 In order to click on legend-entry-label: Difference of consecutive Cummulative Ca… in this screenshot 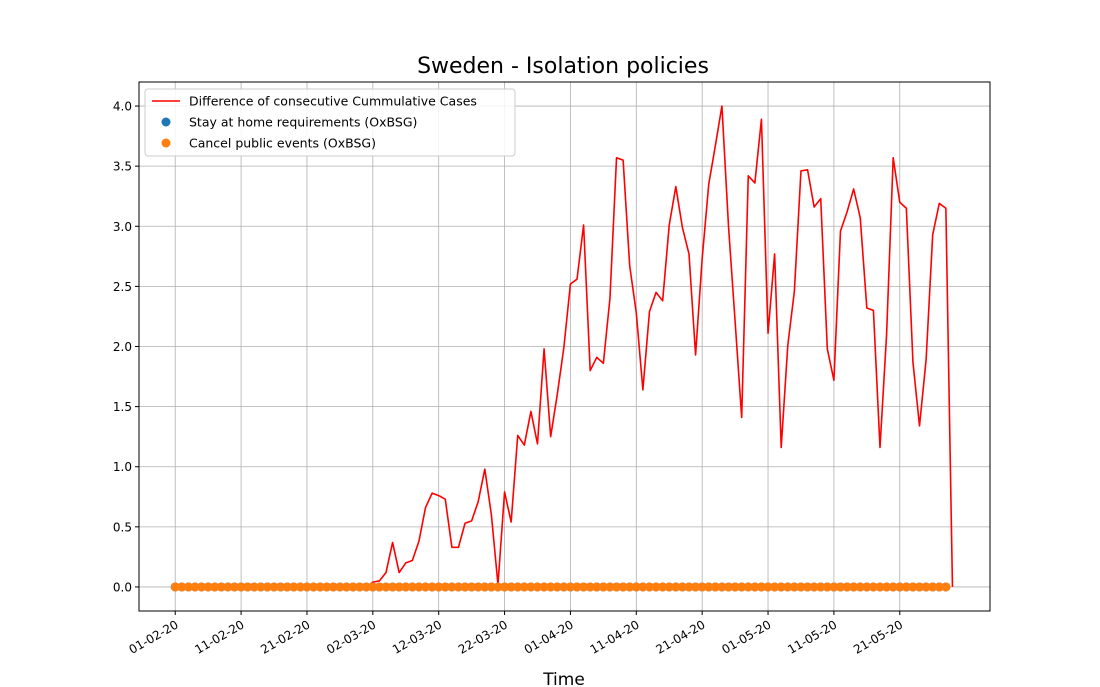, I will do `click(333, 101)`.